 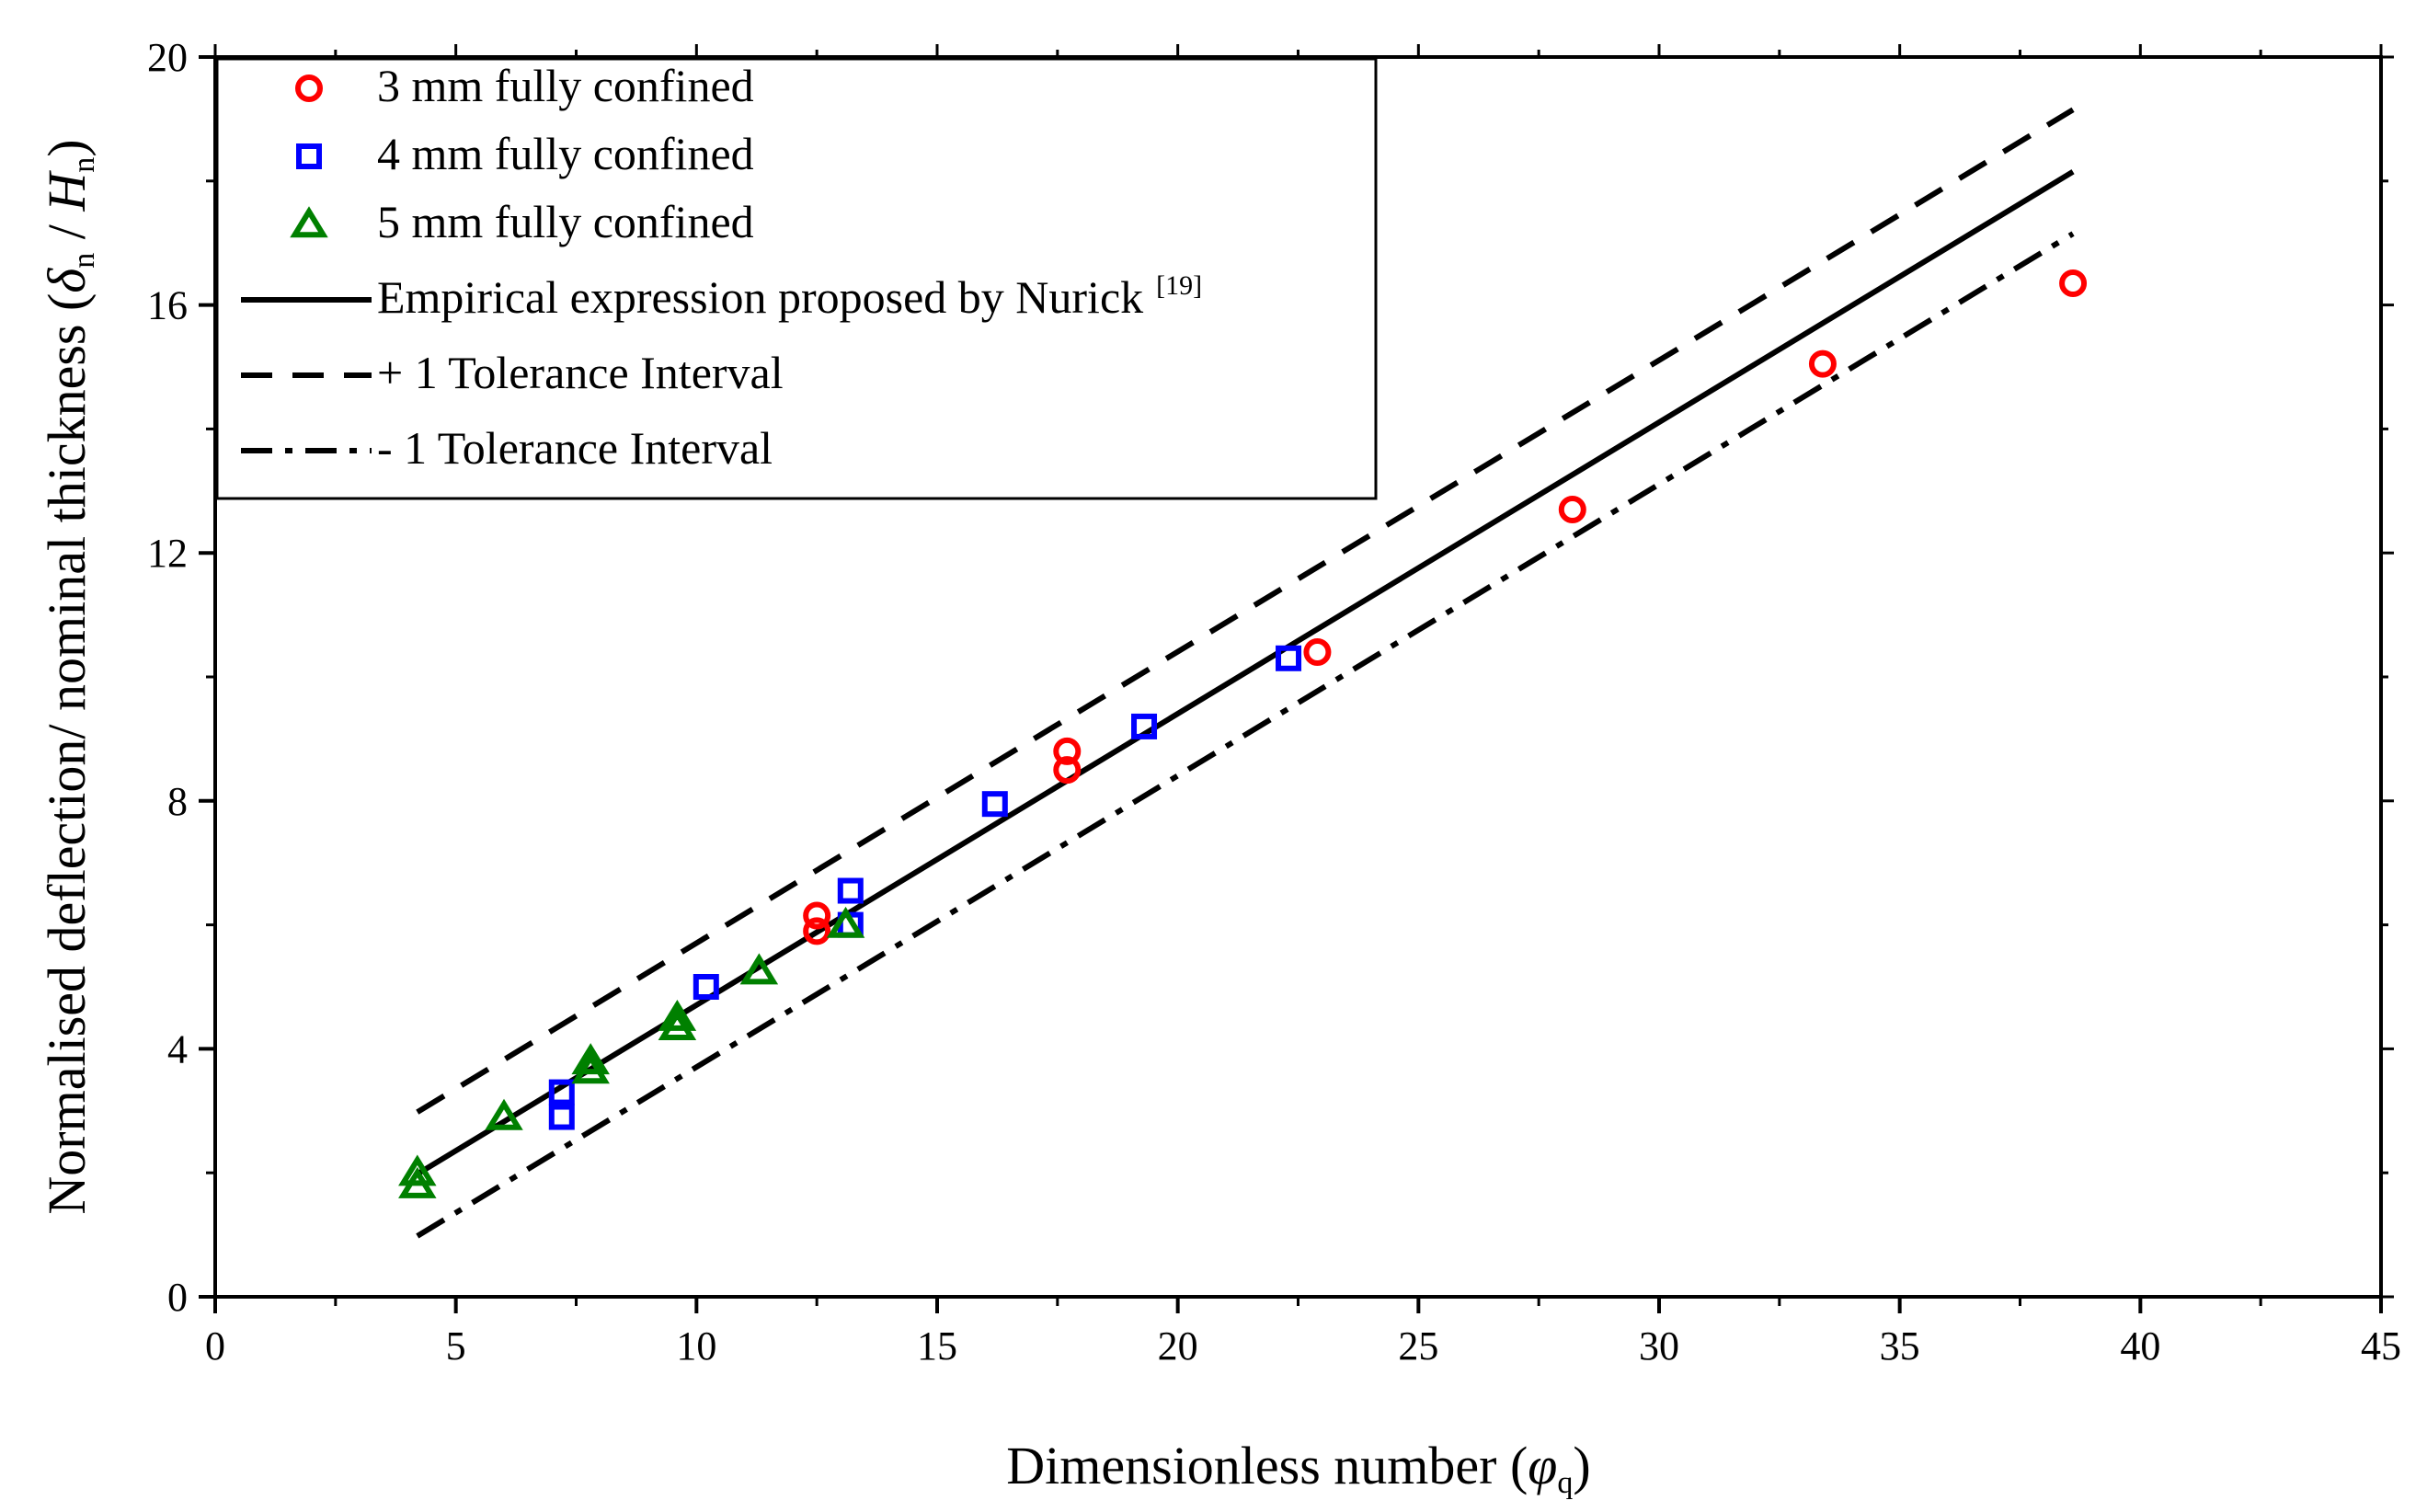 What do you see at coordinates (565, 221) in the screenshot?
I see `legend-label: 5 mm fully confined` at bounding box center [565, 221].